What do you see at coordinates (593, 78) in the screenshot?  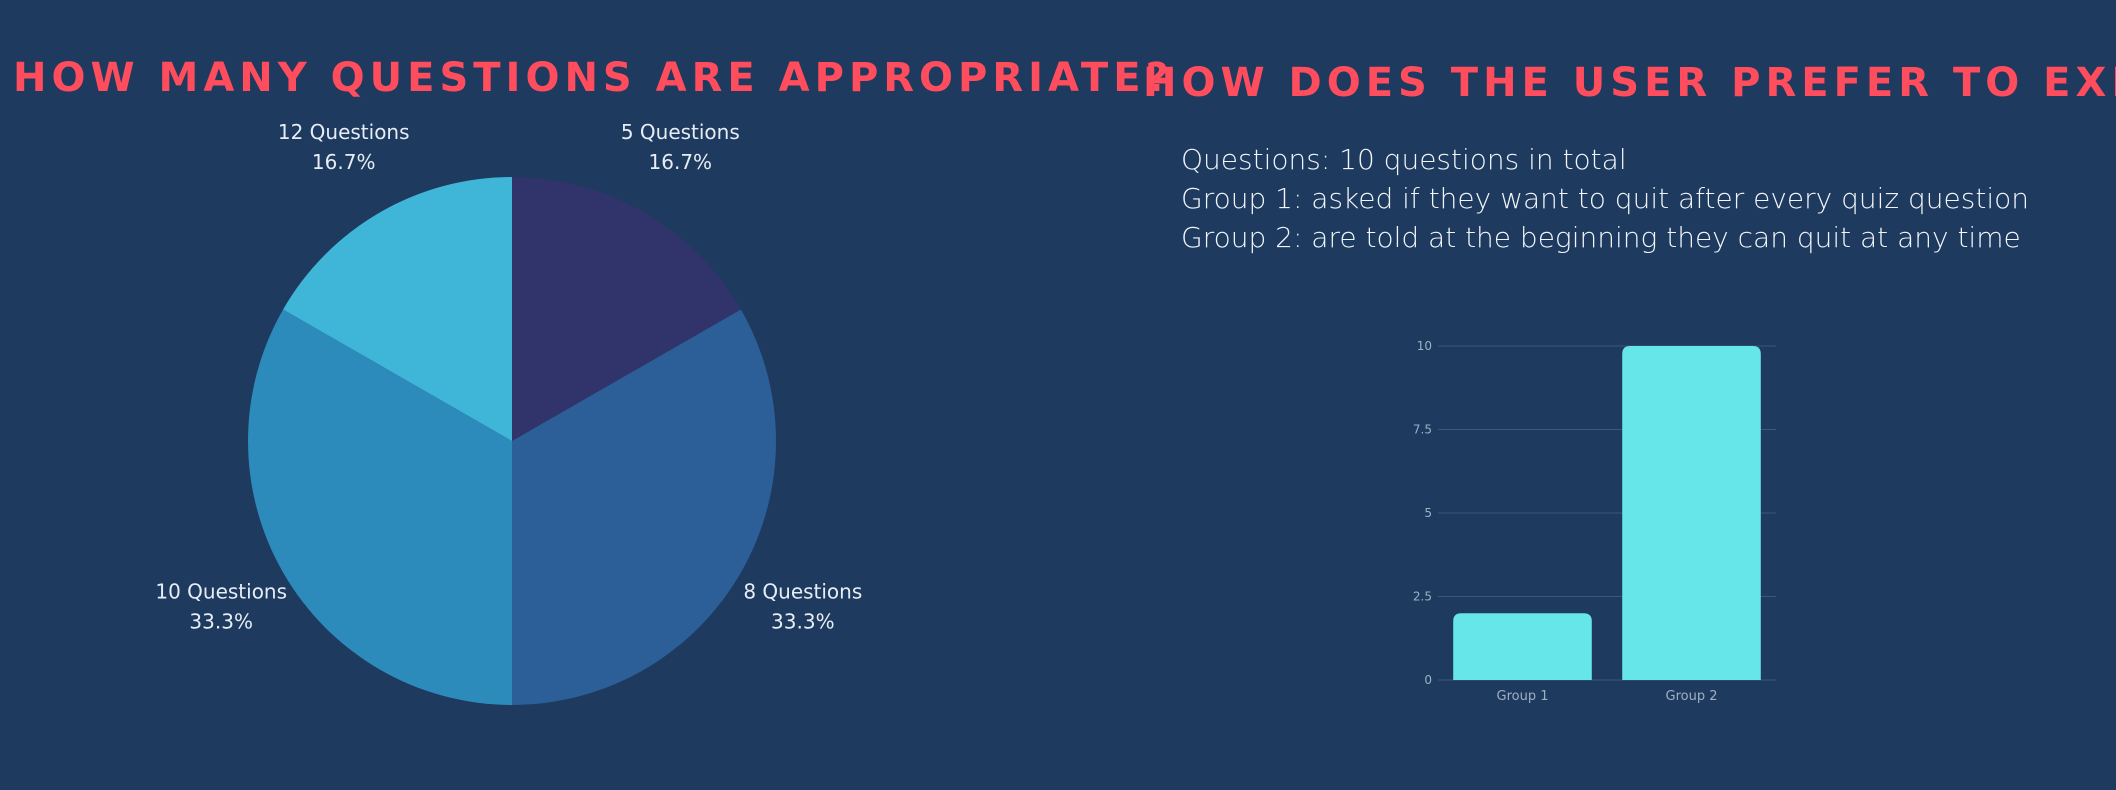 I see `pie-chart-title: HOW MANY QUESTIONS ARE APPROPRIATE?` at bounding box center [593, 78].